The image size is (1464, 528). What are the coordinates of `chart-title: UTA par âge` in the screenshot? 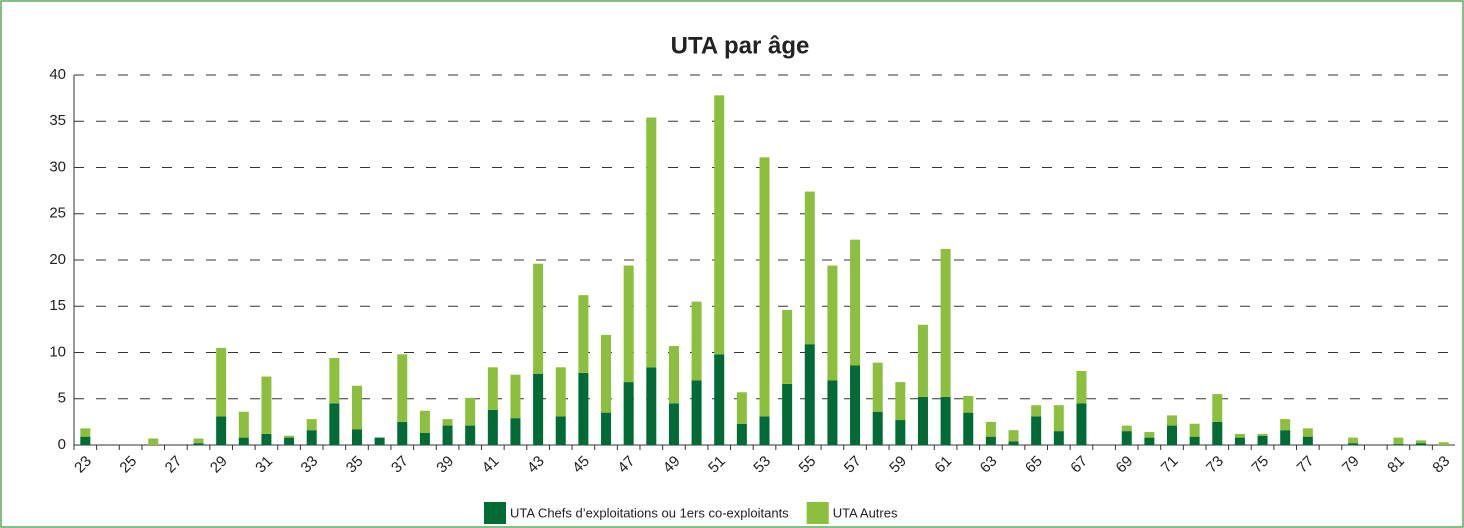 It's located at (740, 45).